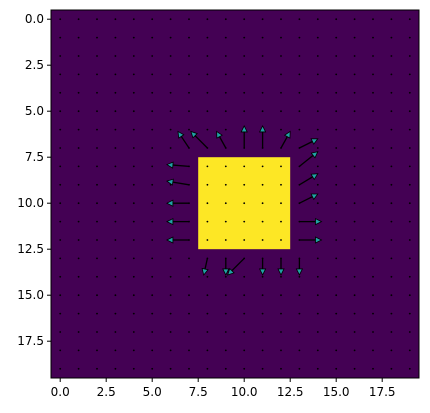  What do you see at coordinates (30, 295) in the screenshot?
I see `y-tick-label: 15.0` at bounding box center [30, 295].